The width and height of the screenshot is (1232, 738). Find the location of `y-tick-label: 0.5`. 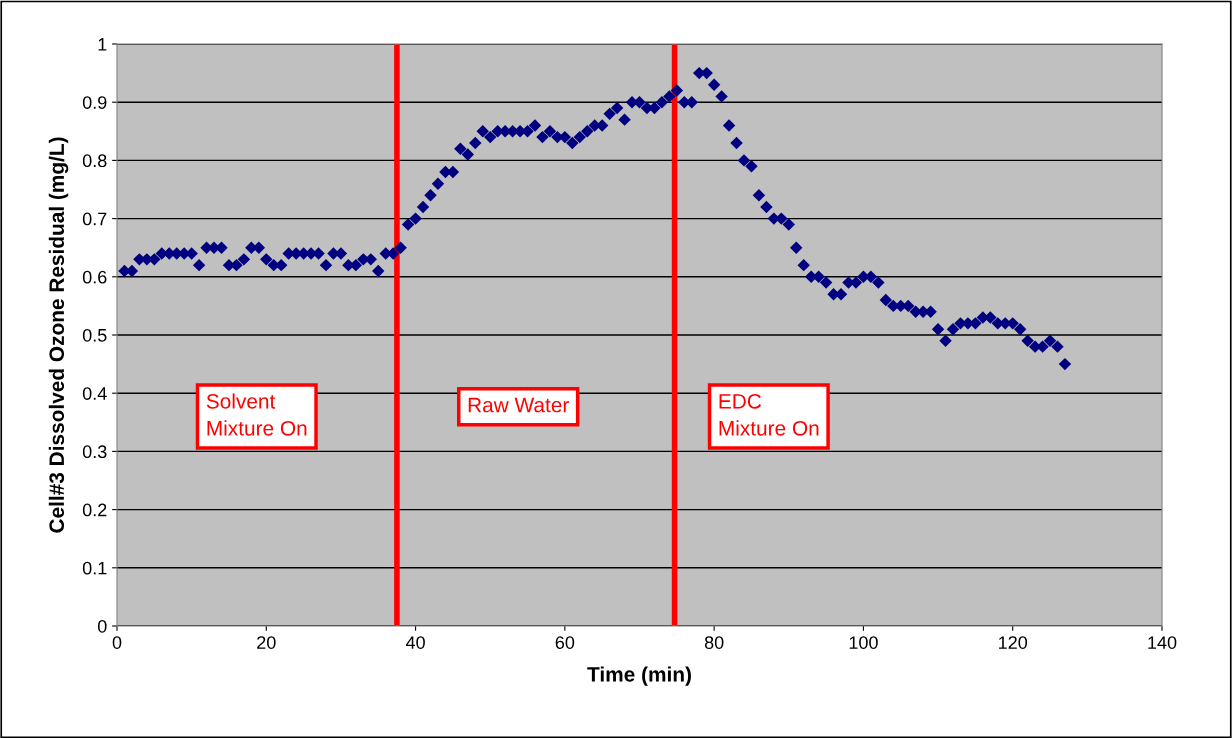

y-tick-label: 0.5 is located at coordinates (94, 335).